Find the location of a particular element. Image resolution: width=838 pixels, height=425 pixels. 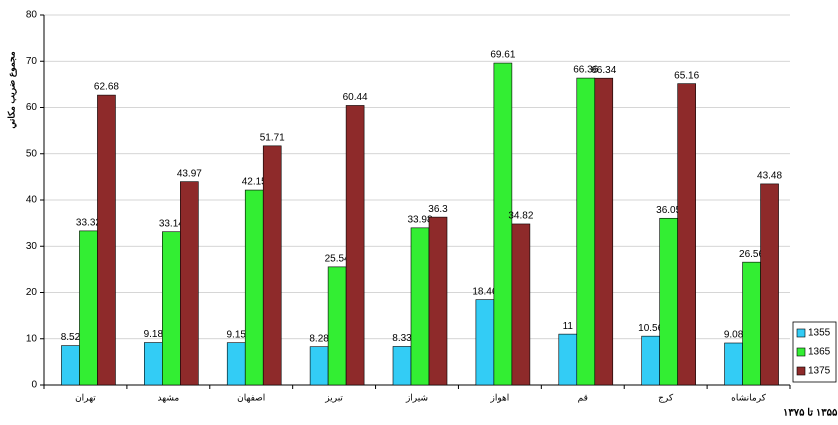

data-label: 33.32 is located at coordinates (88, 223).